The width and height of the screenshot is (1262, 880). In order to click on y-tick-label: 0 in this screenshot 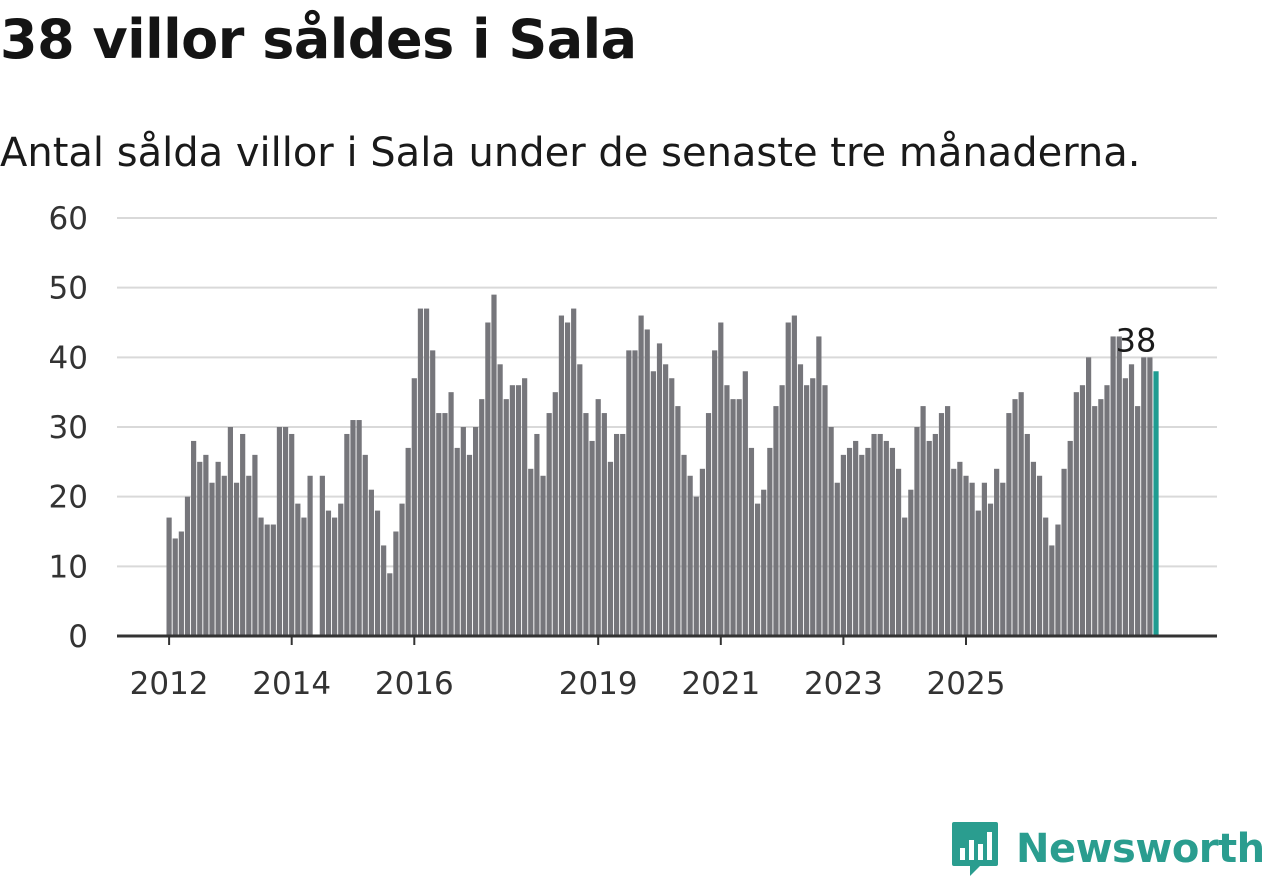, I will do `click(78, 637)`.